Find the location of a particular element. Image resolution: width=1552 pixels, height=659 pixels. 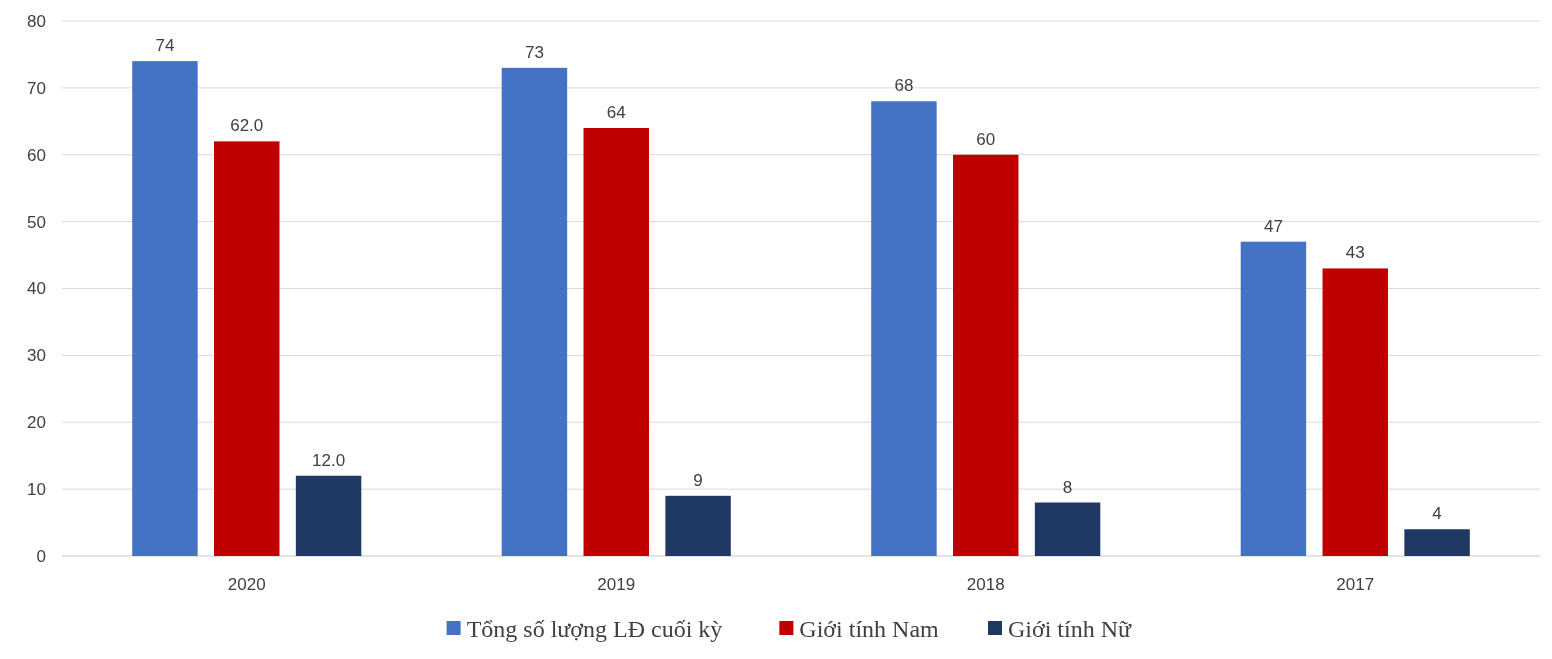

legend-label: Giới tính Nam is located at coordinates (869, 629).